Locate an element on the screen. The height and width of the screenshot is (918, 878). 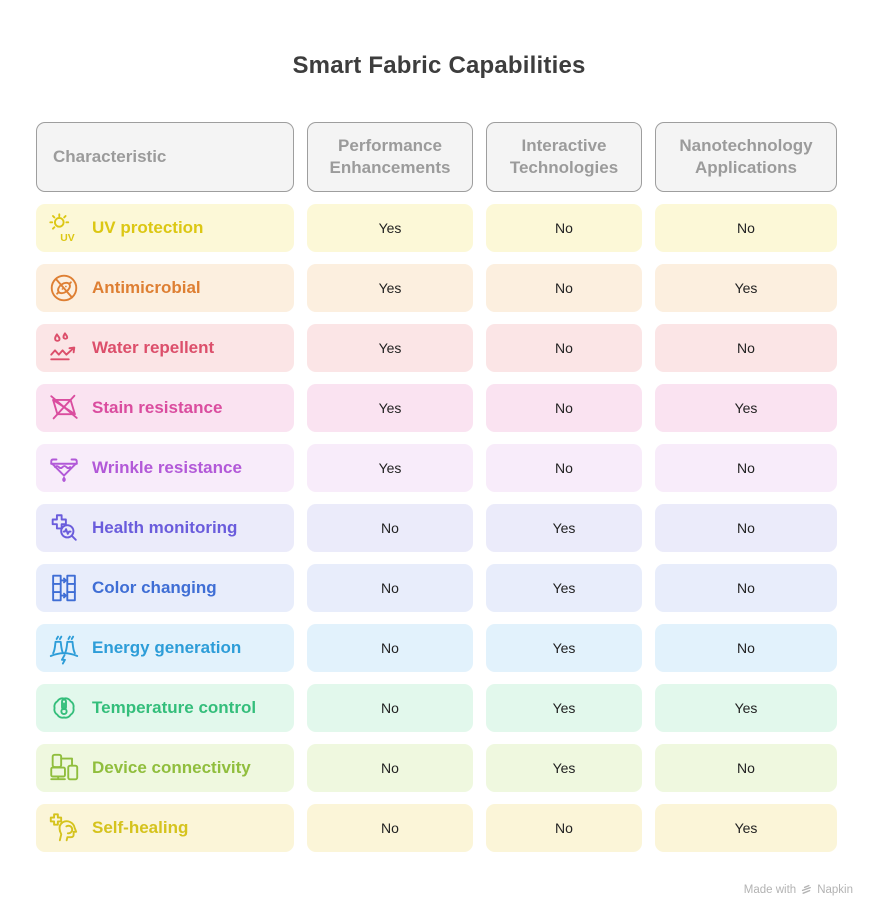
cell-uv-protection-interactive-technologies: No is located at coordinates (564, 228).